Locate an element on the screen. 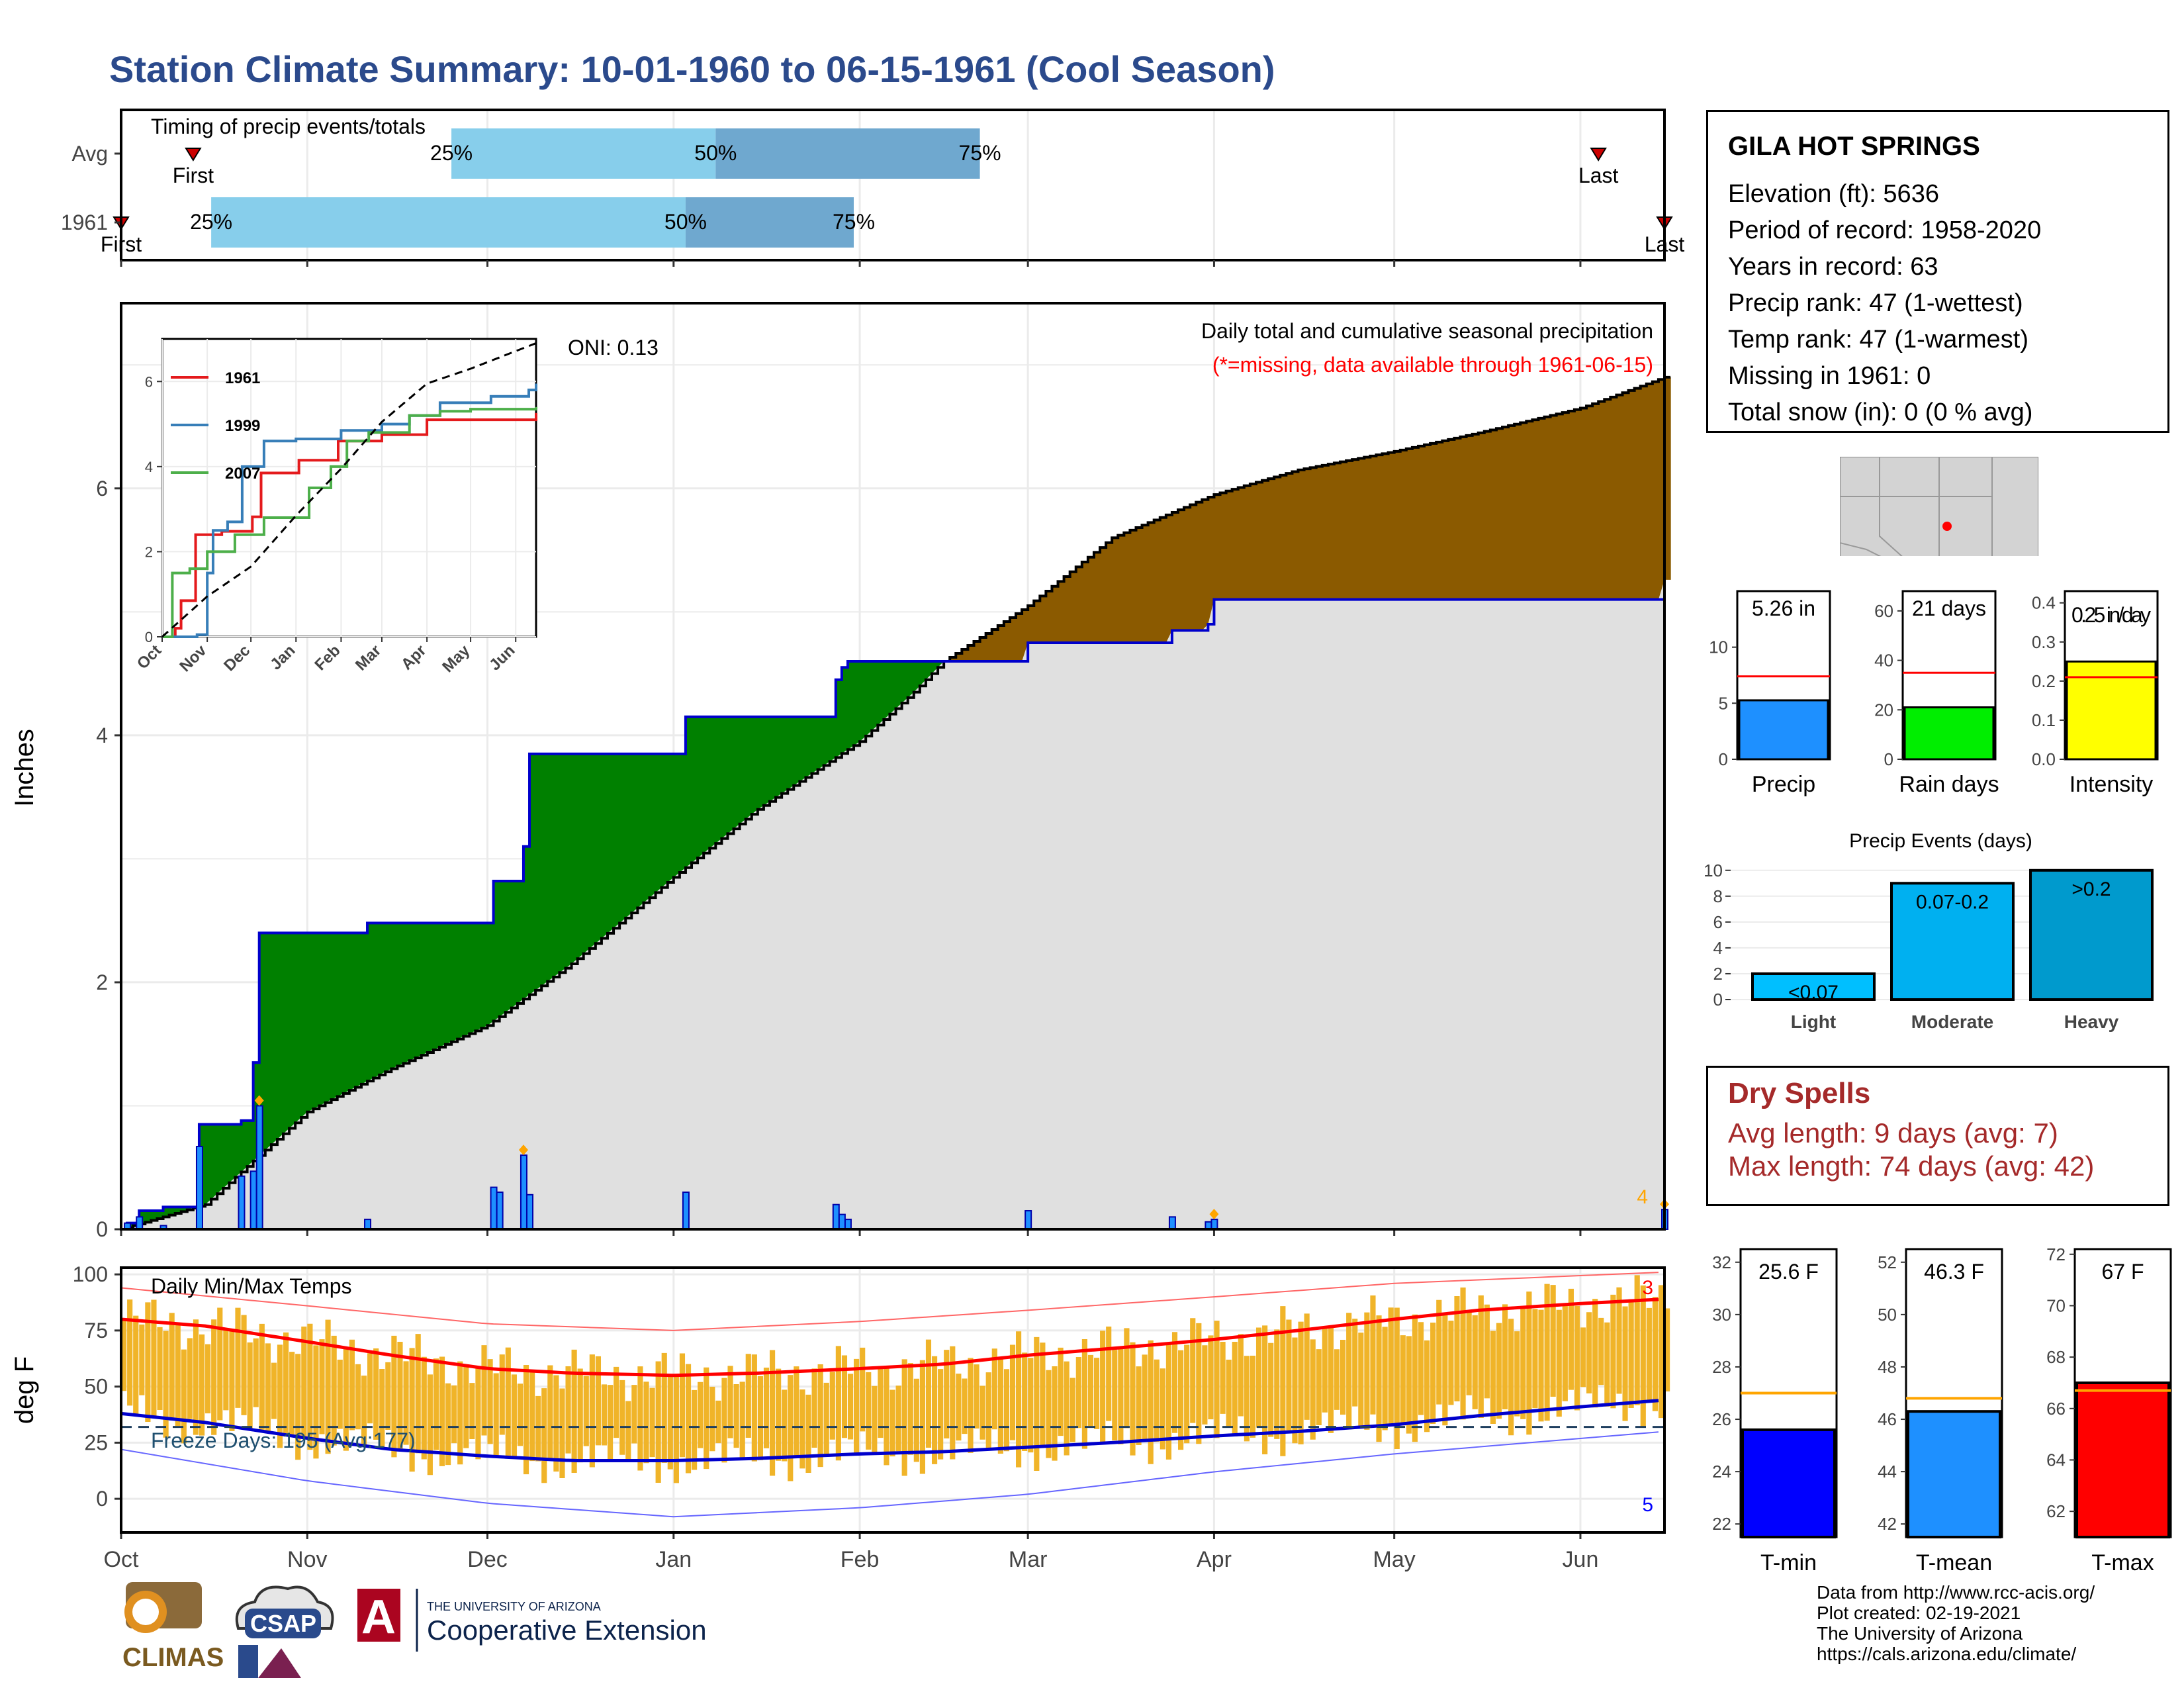 The height and width of the screenshot is (1688, 2184). inset-series-line-1999 is located at coordinates (349, 510).